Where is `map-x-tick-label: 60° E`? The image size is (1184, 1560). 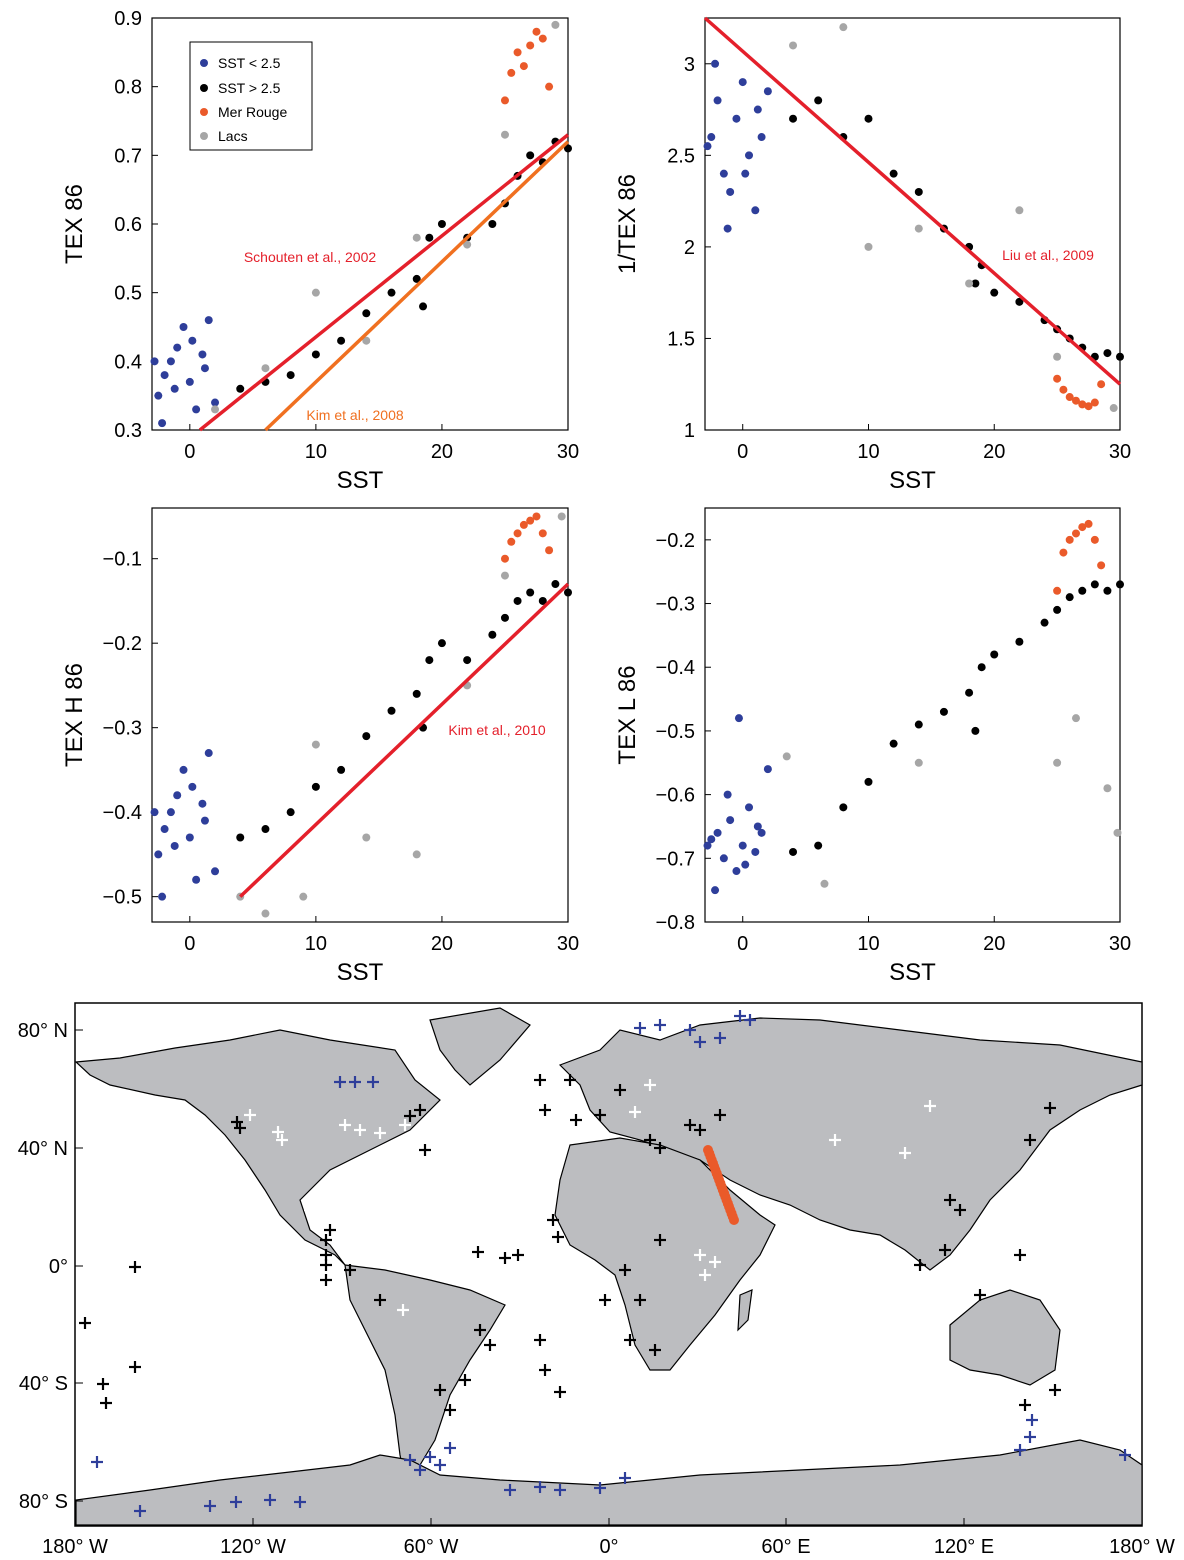
map-x-tick-label: 60° E is located at coordinates (785, 1547).